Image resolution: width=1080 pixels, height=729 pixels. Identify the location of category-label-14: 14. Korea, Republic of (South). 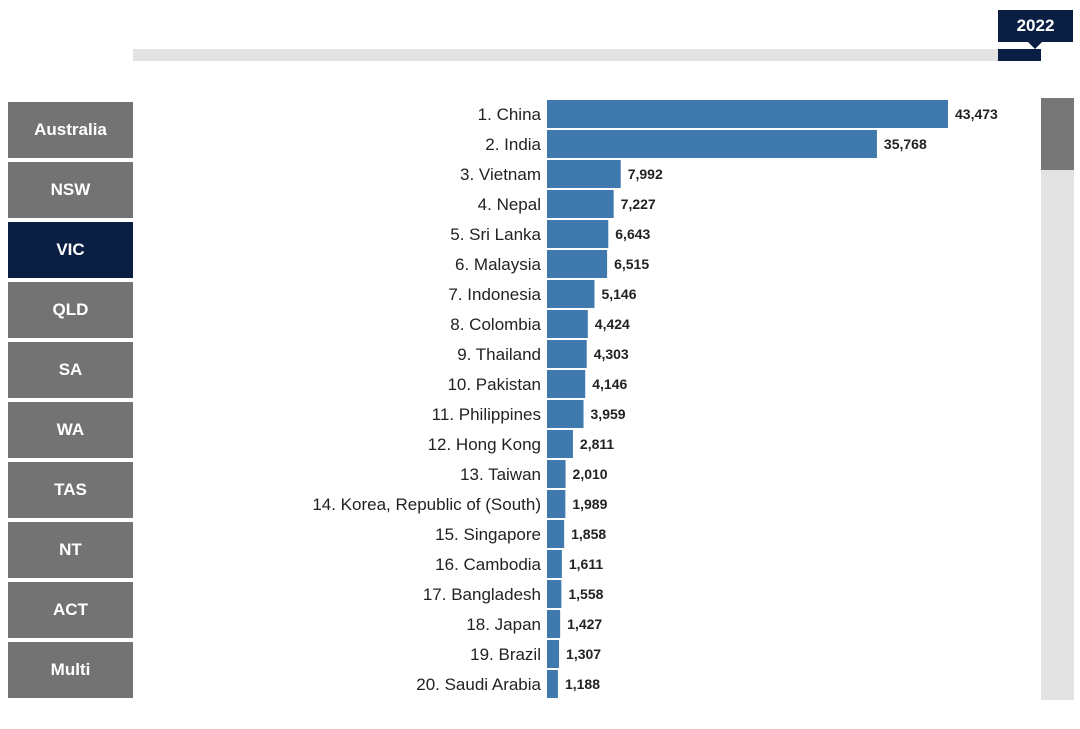
(426, 504).